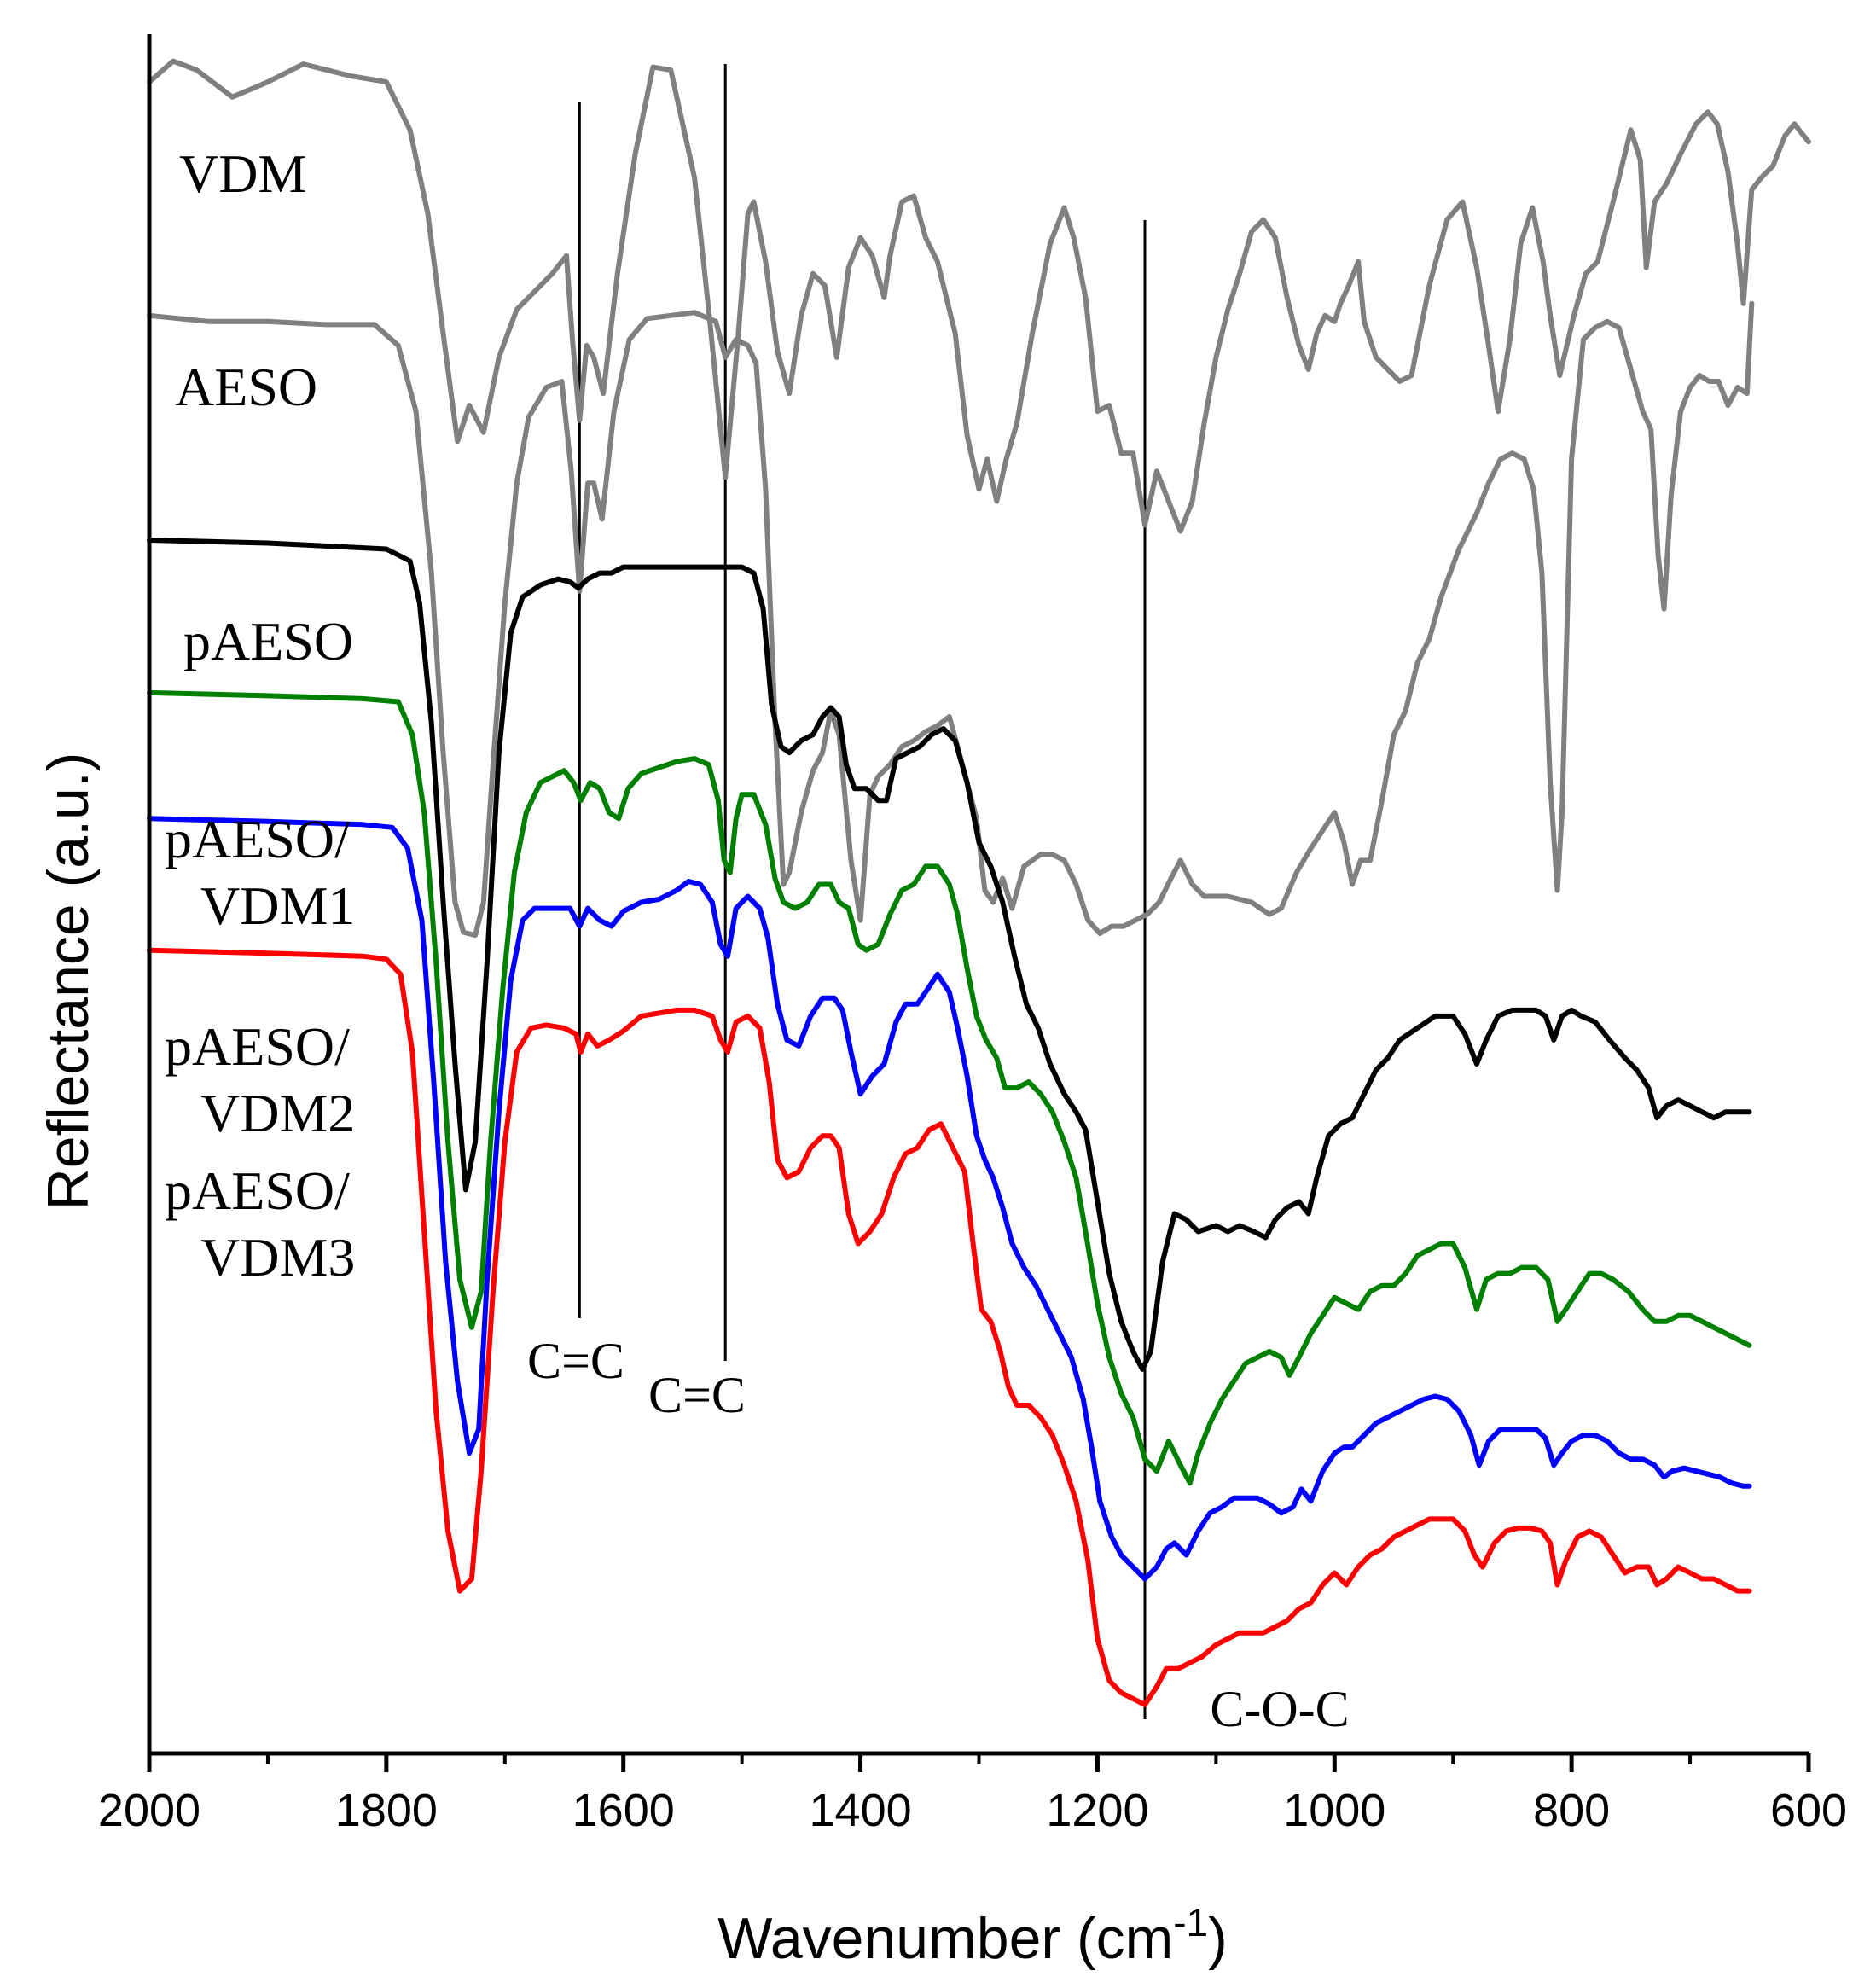 The height and width of the screenshot is (1988, 1876). What do you see at coordinates (1097, 1810) in the screenshot?
I see `x-tick-label: 1200` at bounding box center [1097, 1810].